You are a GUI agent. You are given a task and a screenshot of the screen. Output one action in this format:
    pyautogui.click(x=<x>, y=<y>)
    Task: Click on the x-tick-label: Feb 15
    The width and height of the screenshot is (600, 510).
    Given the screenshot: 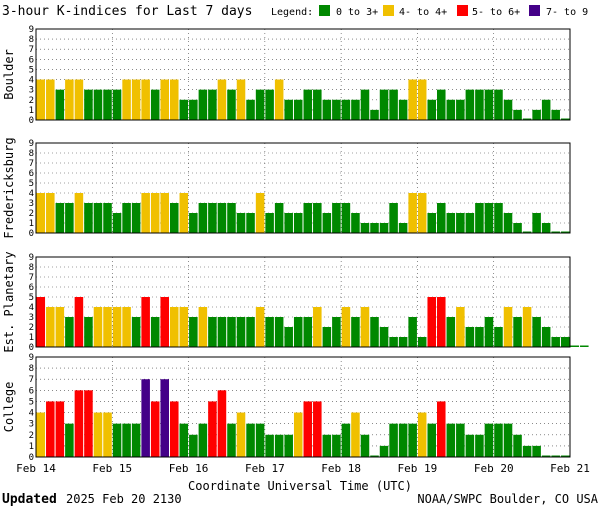 What is the action you would take?
    pyautogui.click(x=112, y=468)
    